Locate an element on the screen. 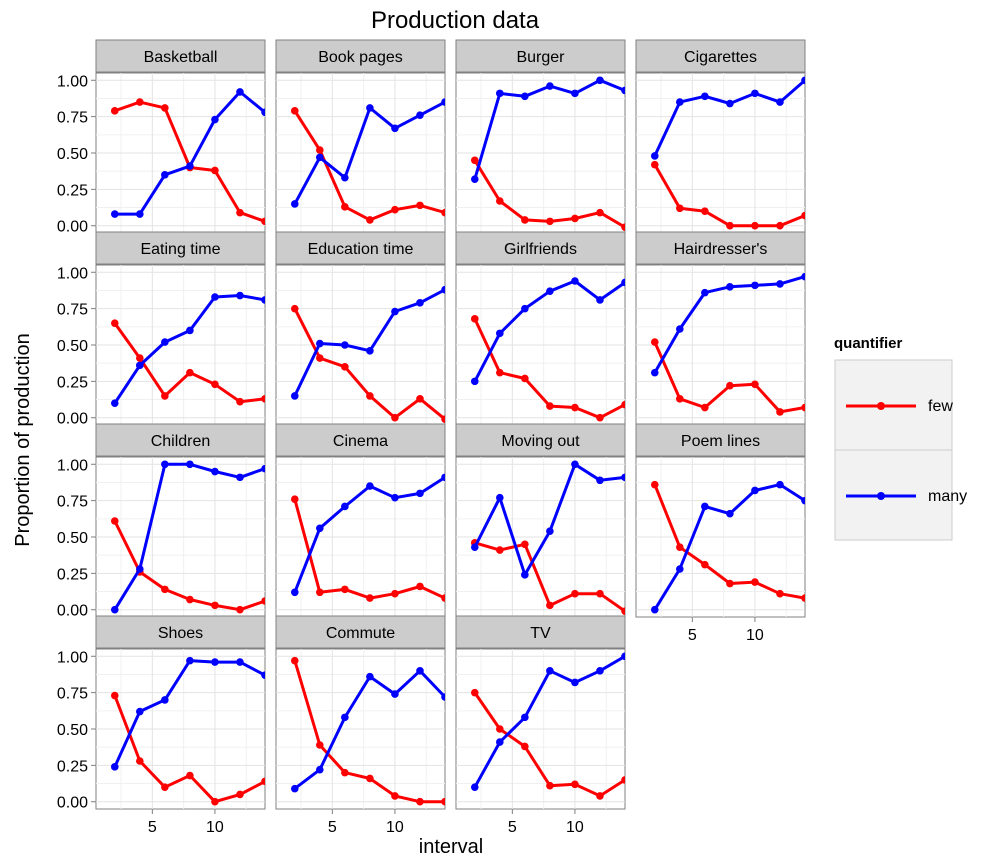  facet-panel: Education time is located at coordinates (360, 328).